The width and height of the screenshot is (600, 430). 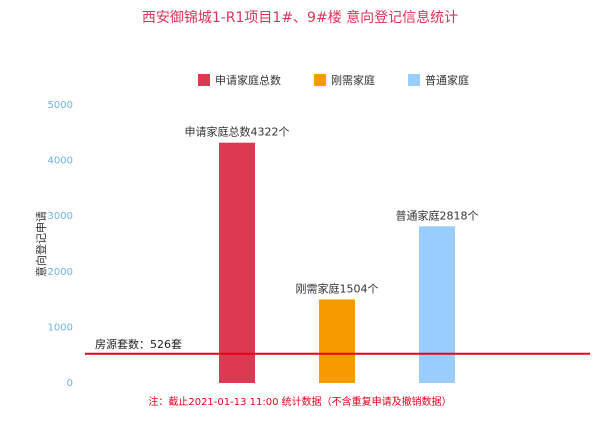 I want to click on y-tick-label: 4000, so click(x=60, y=161).